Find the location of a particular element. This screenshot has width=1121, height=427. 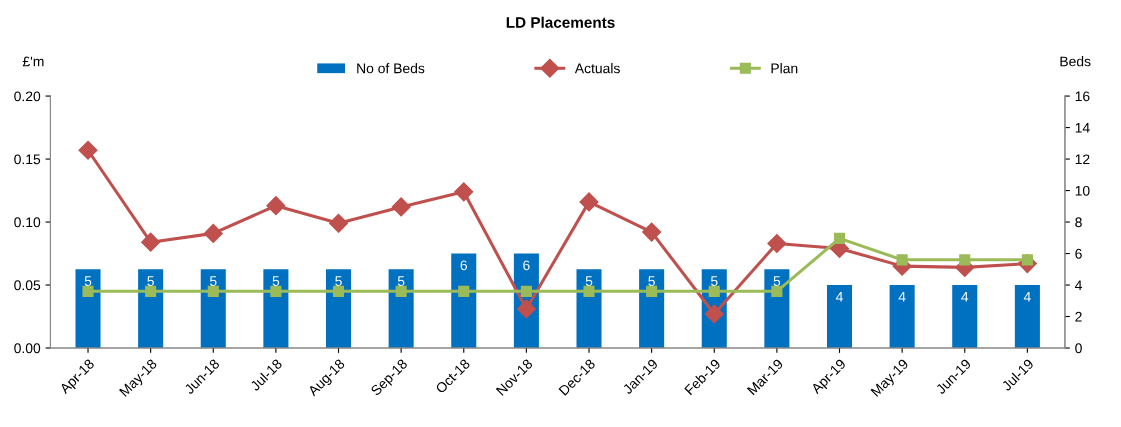

y-tick-label: 0.15 is located at coordinates (27, 159).